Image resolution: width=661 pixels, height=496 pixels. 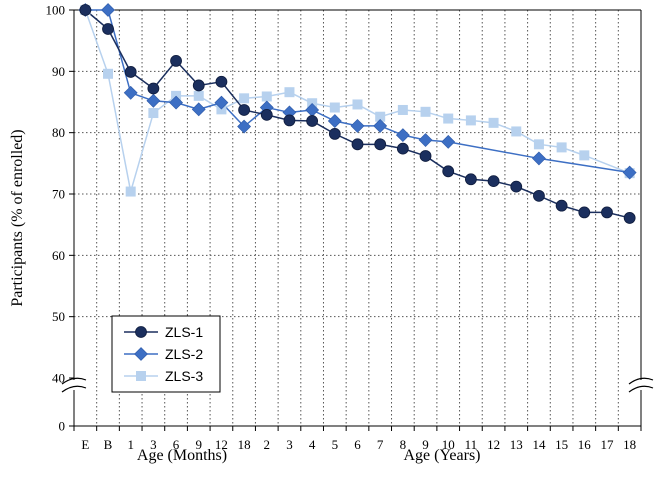 What do you see at coordinates (184, 332) in the screenshot?
I see `legend-label-zls-1: ZLS-1` at bounding box center [184, 332].